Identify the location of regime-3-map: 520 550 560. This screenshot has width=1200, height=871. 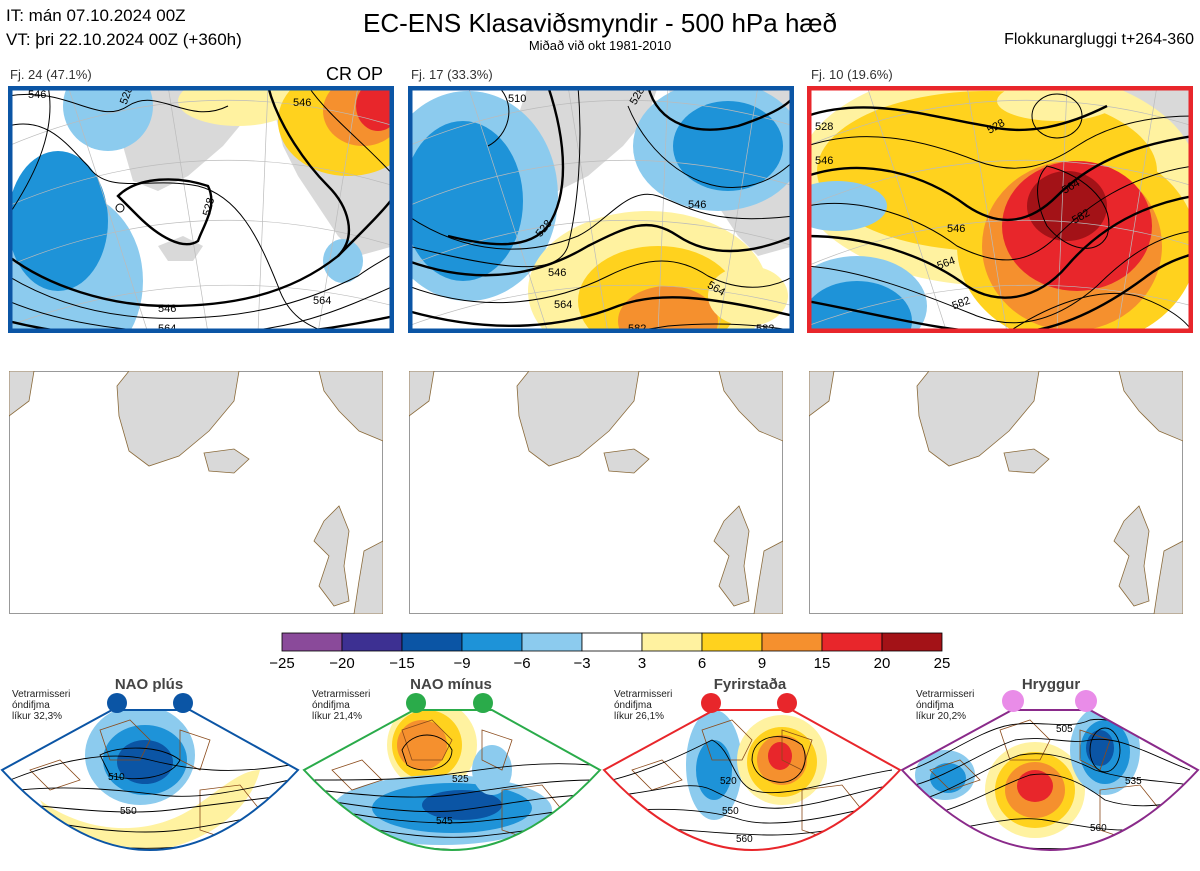
(752, 780).